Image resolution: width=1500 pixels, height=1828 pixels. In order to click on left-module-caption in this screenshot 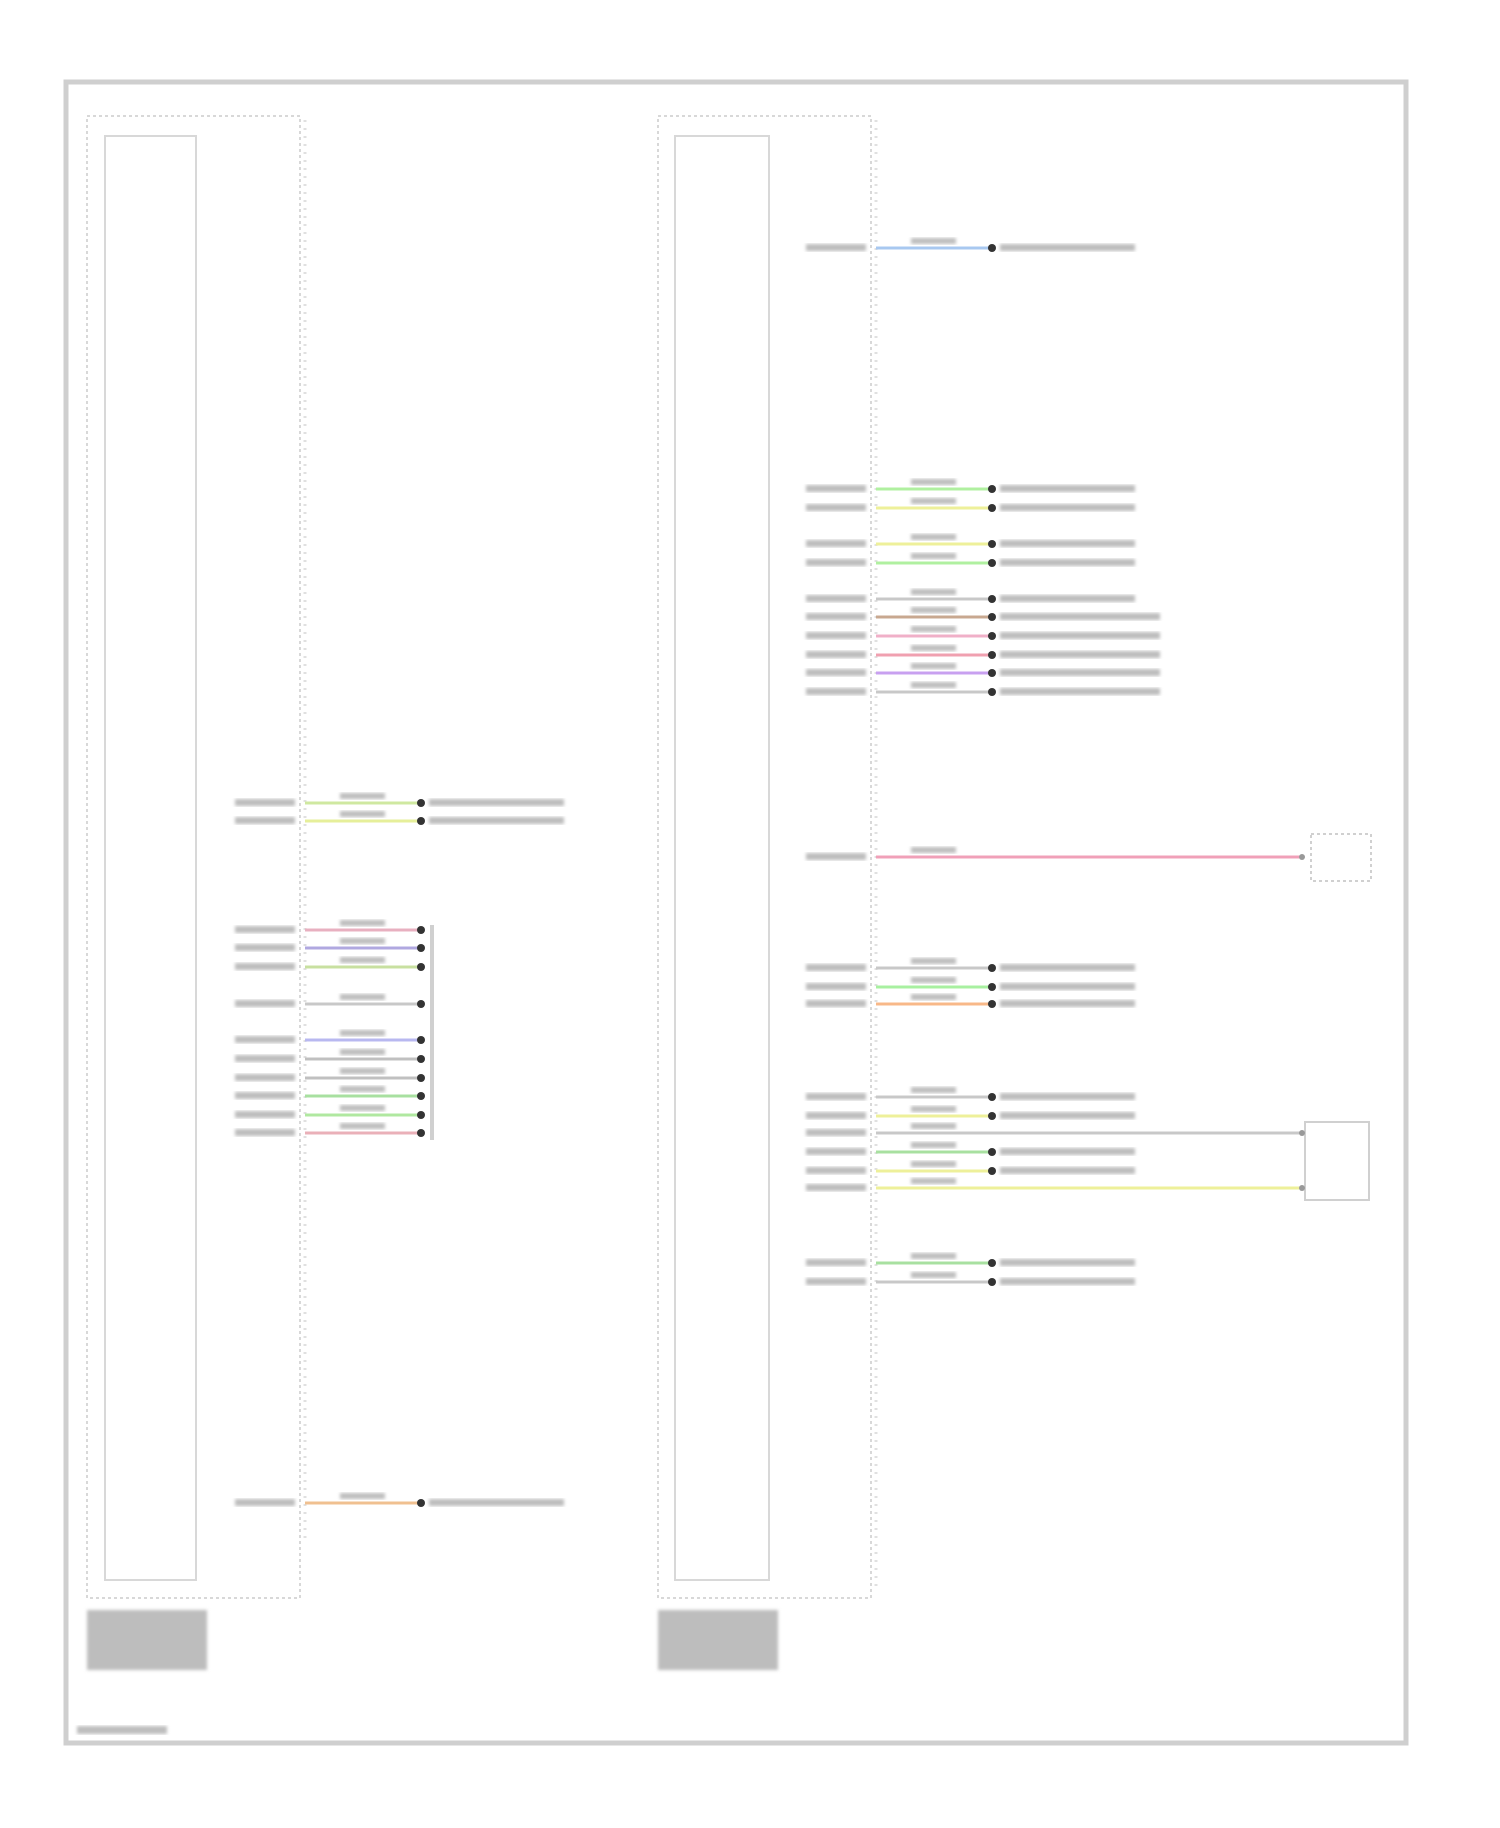, I will do `click(147, 1640)`.